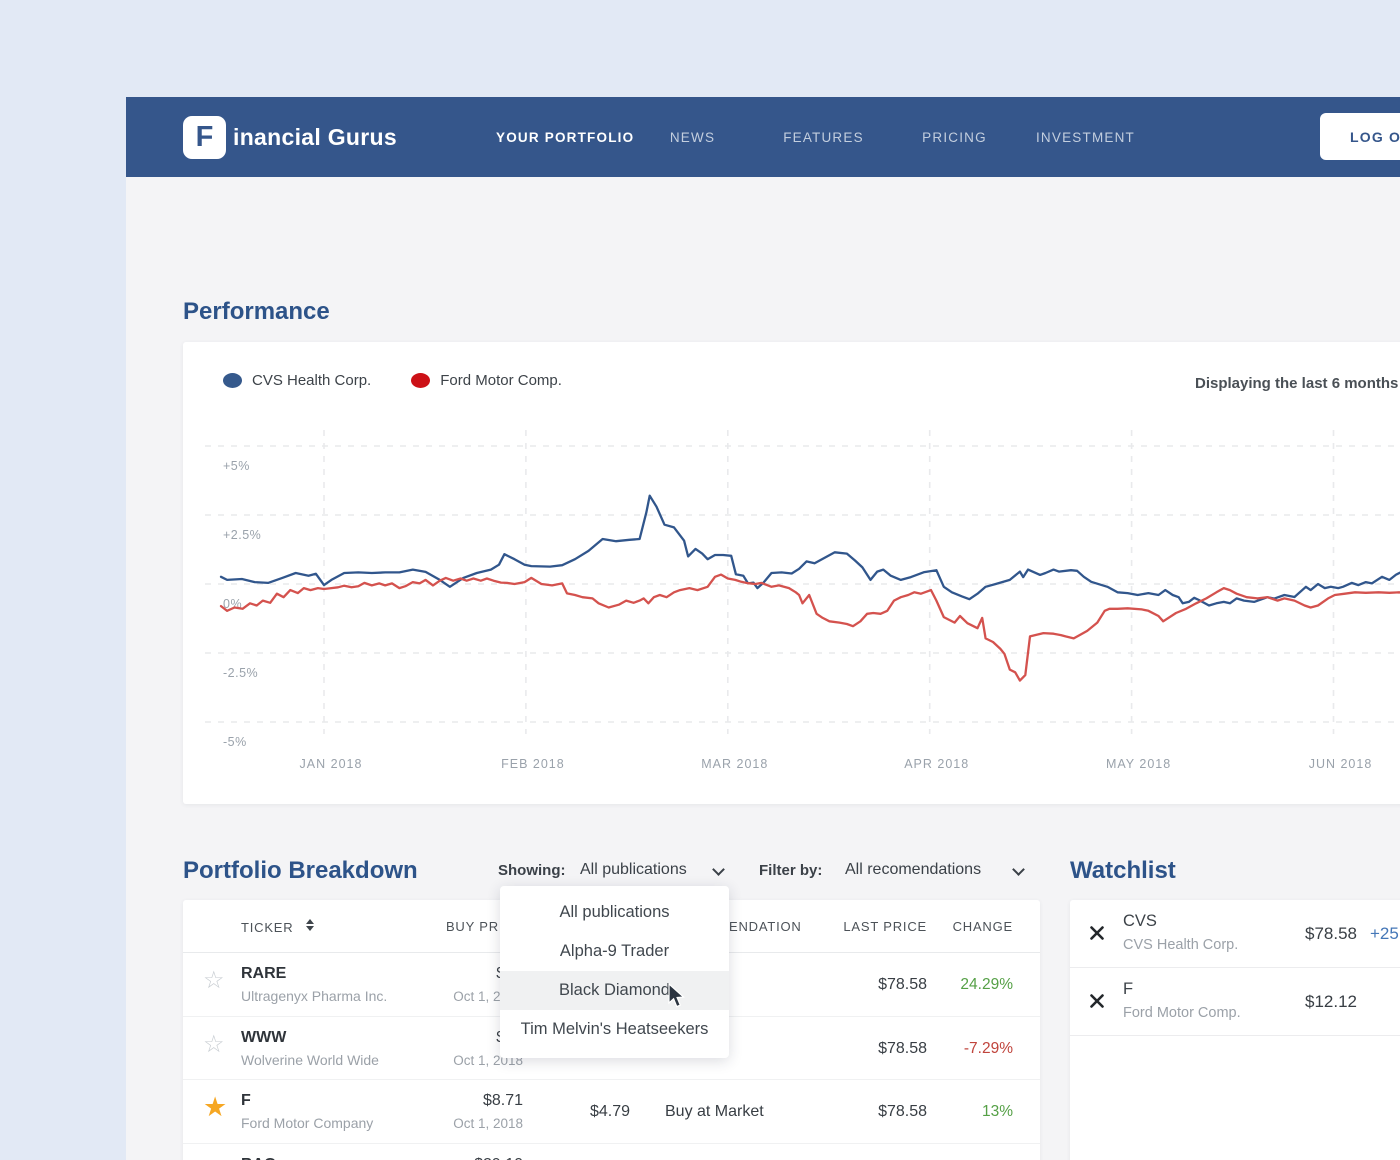 This screenshot has height=1160, width=1400. Describe the element at coordinates (1123, 870) in the screenshot. I see `watchlist-section-title: Watchlist` at that location.